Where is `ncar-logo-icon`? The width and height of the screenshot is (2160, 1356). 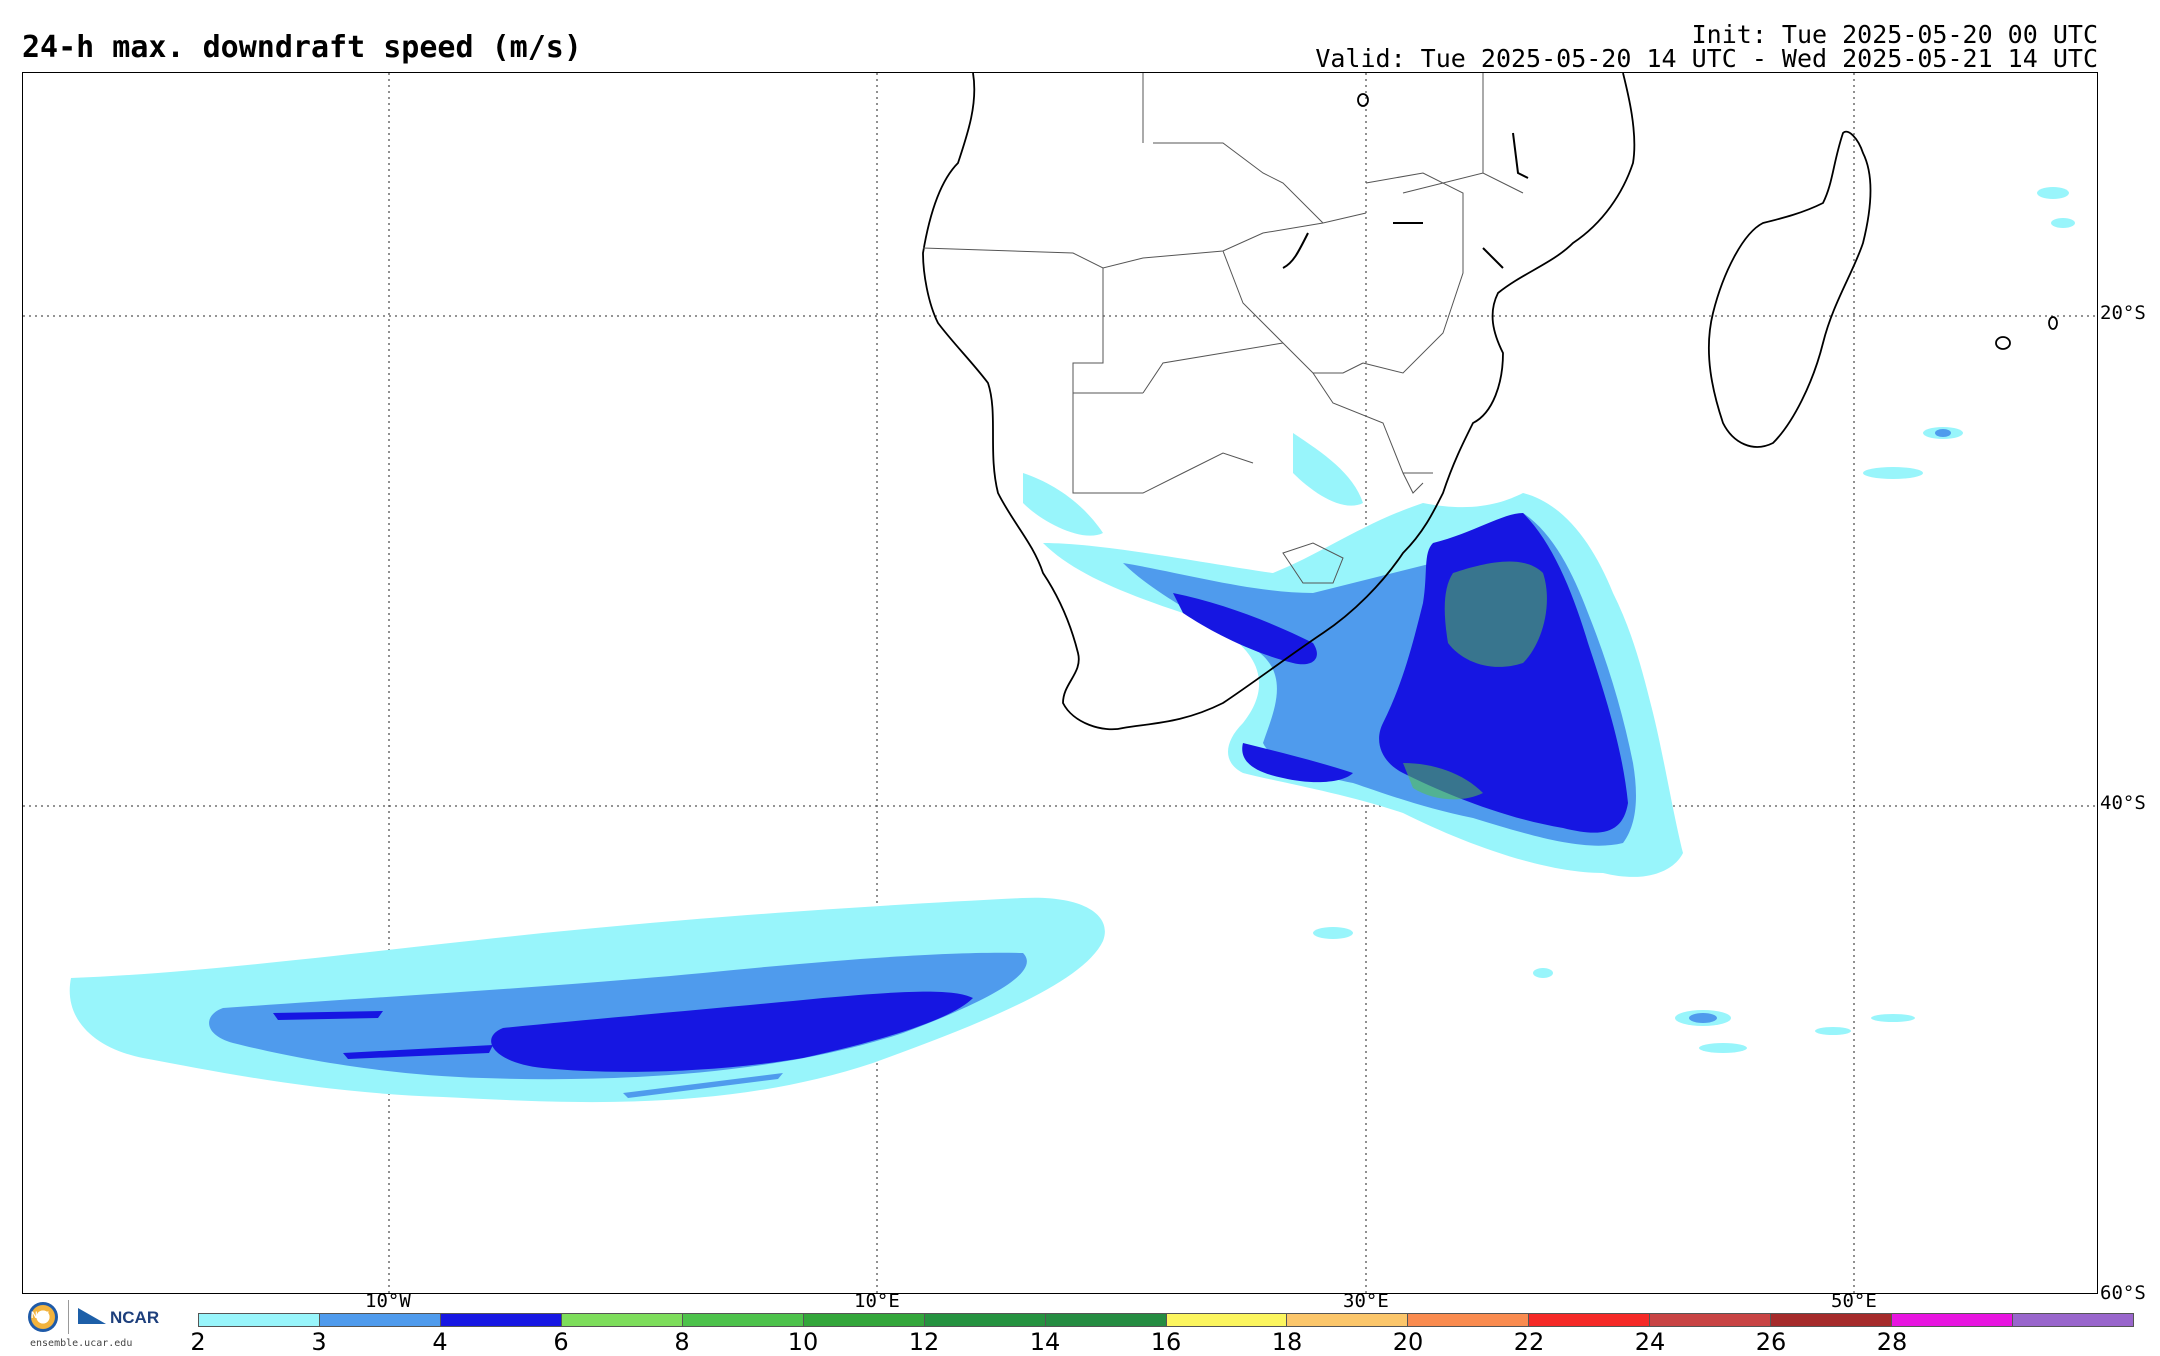 ncar-logo-icon is located at coordinates (92, 1316).